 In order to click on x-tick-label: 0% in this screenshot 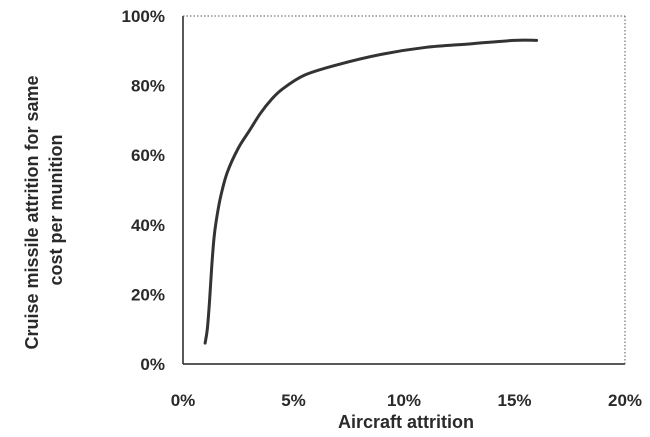, I will do `click(183, 400)`.